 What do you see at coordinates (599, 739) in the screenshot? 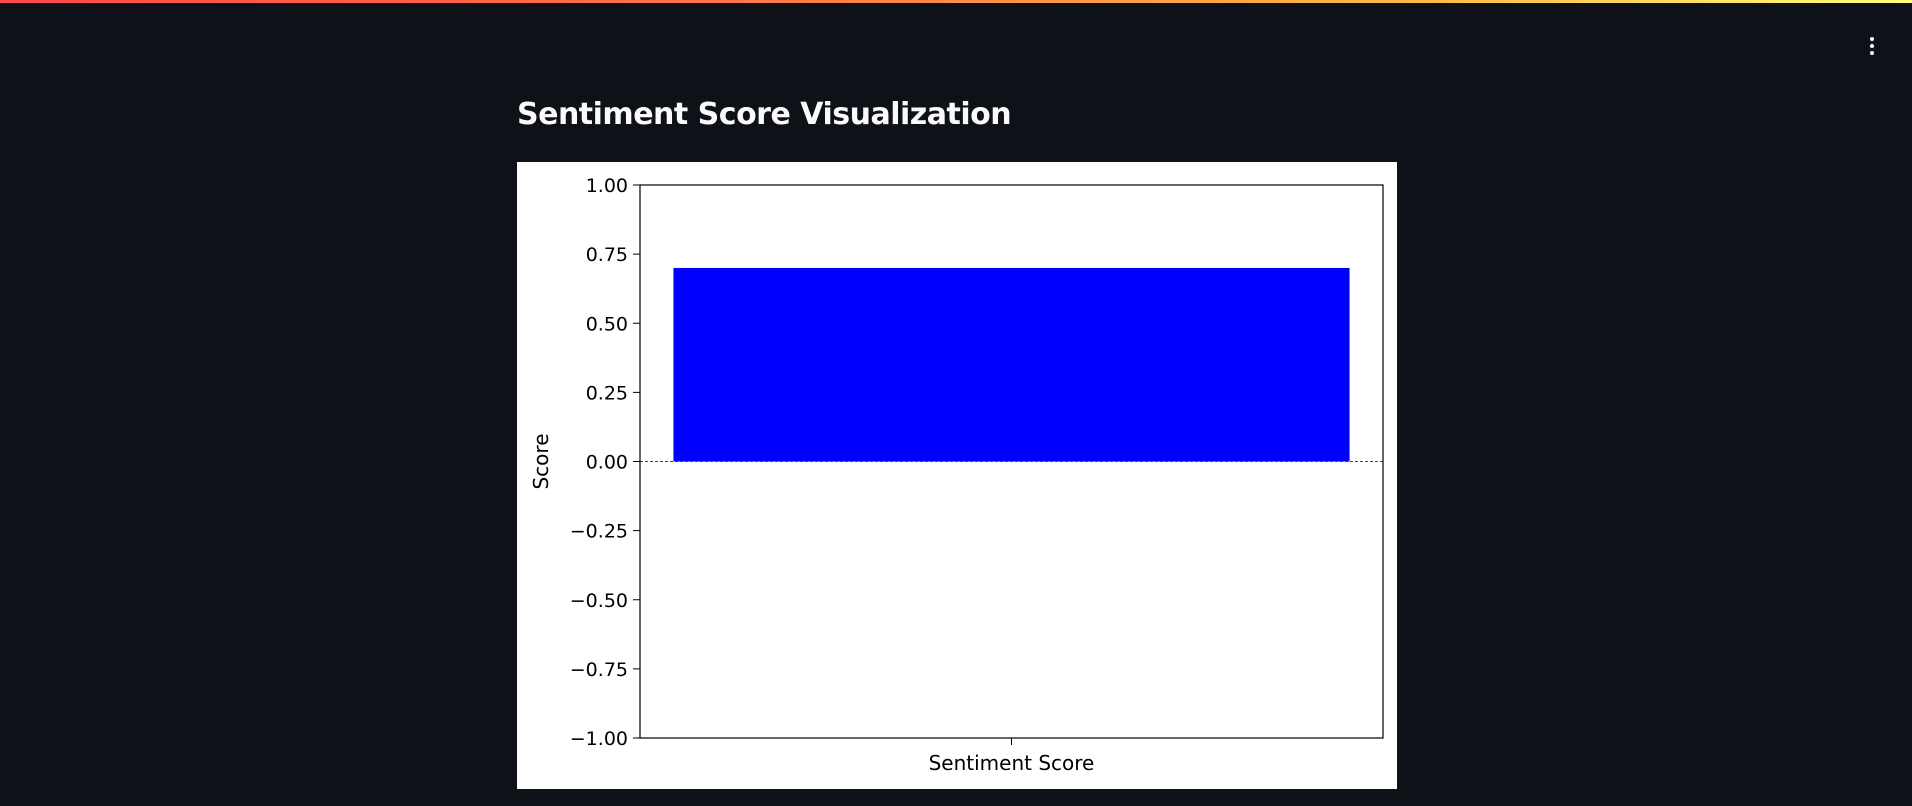
I see `y-tick-label: −1.00` at bounding box center [599, 739].